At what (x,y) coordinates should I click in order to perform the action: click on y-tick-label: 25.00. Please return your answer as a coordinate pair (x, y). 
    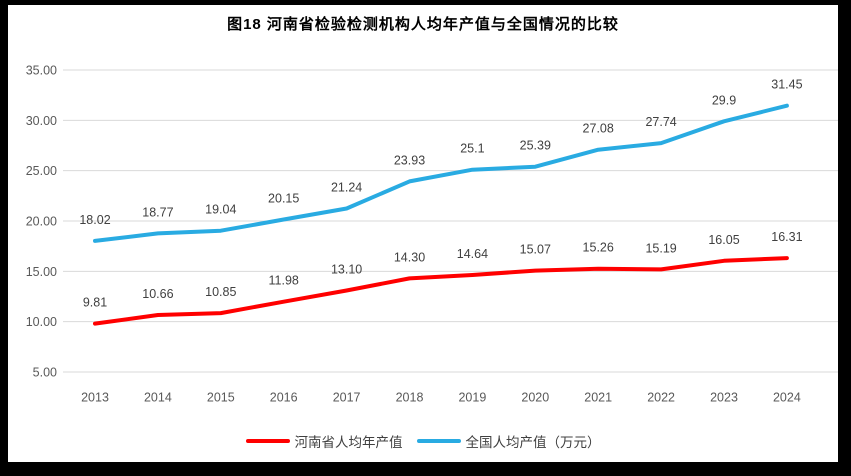
    Looking at the image, I should click on (41, 171).